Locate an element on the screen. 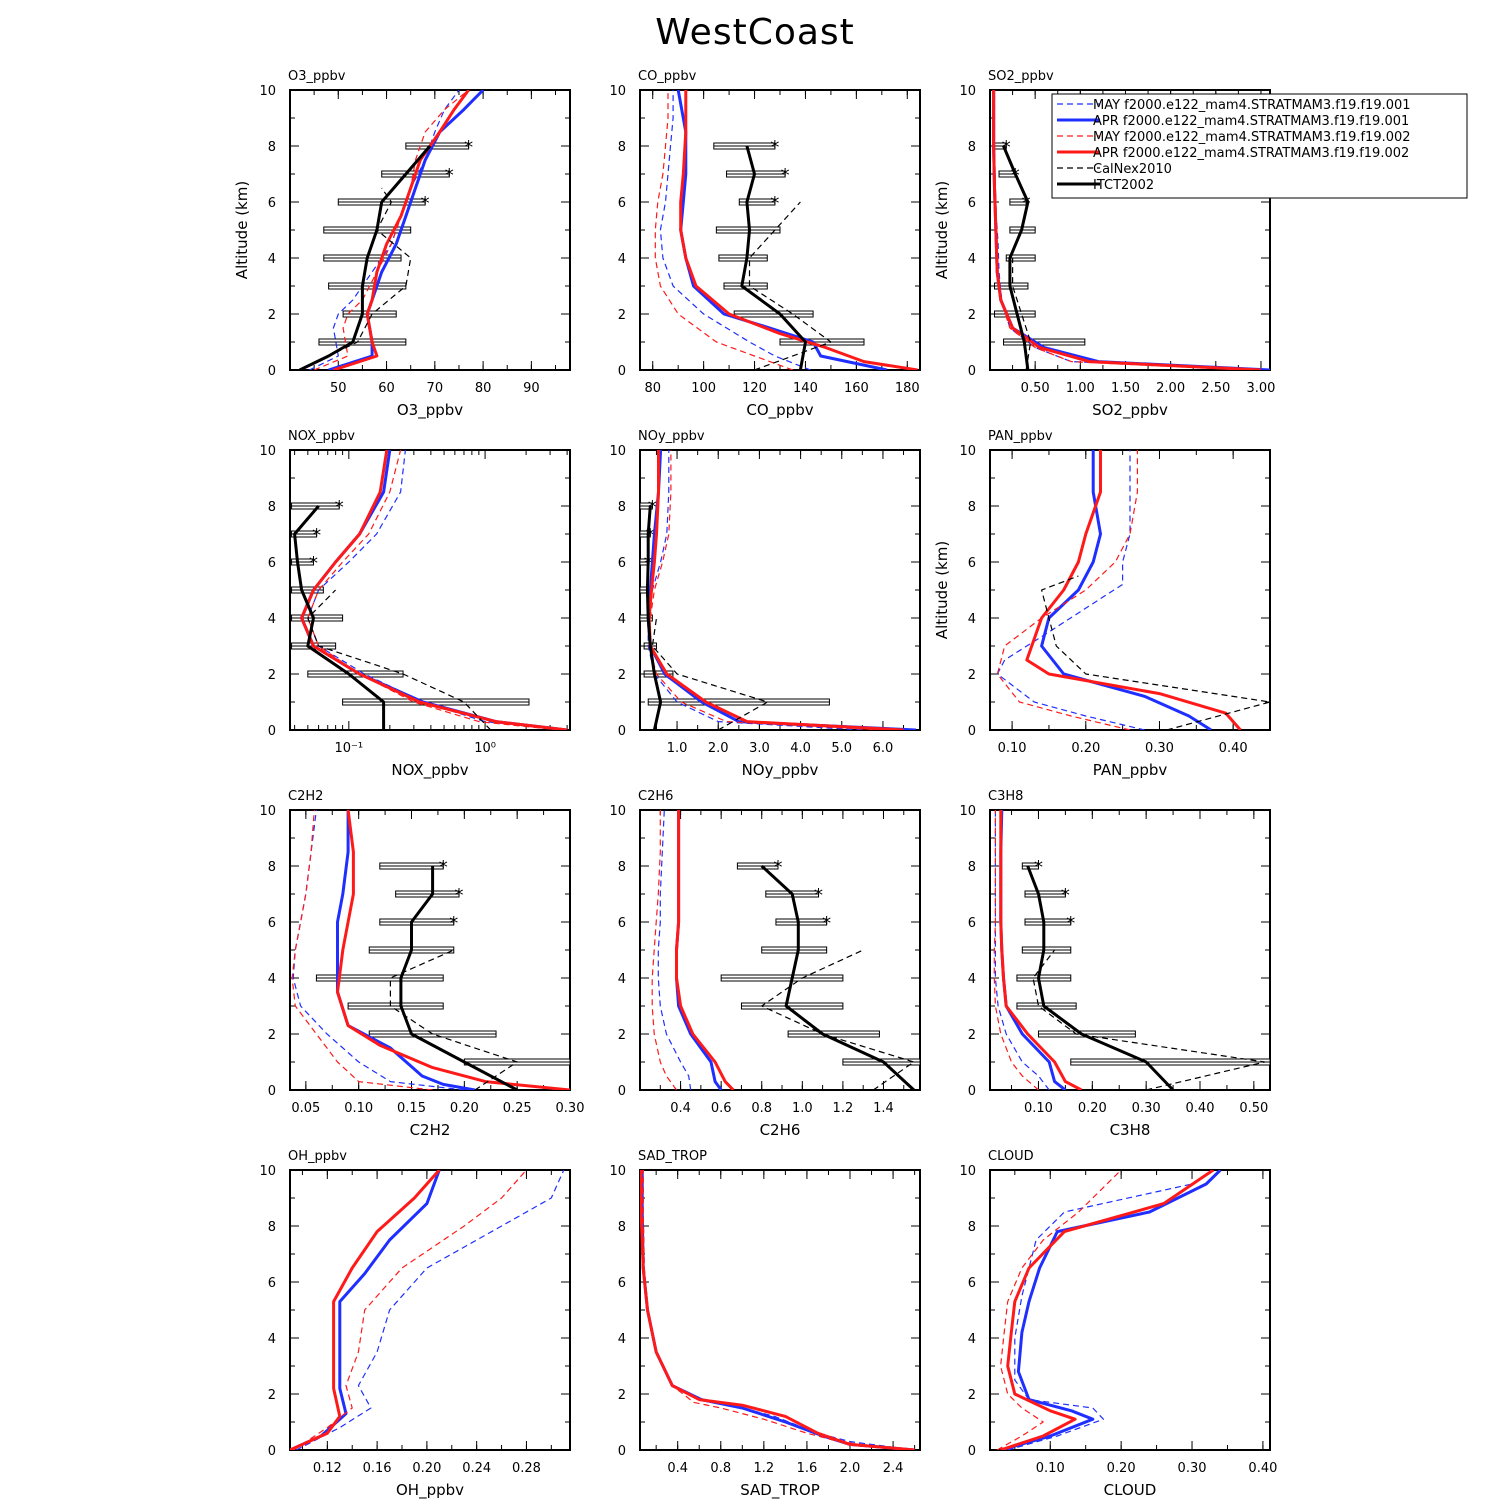  x-axis-title: SAD_TROP is located at coordinates (780, 1490).